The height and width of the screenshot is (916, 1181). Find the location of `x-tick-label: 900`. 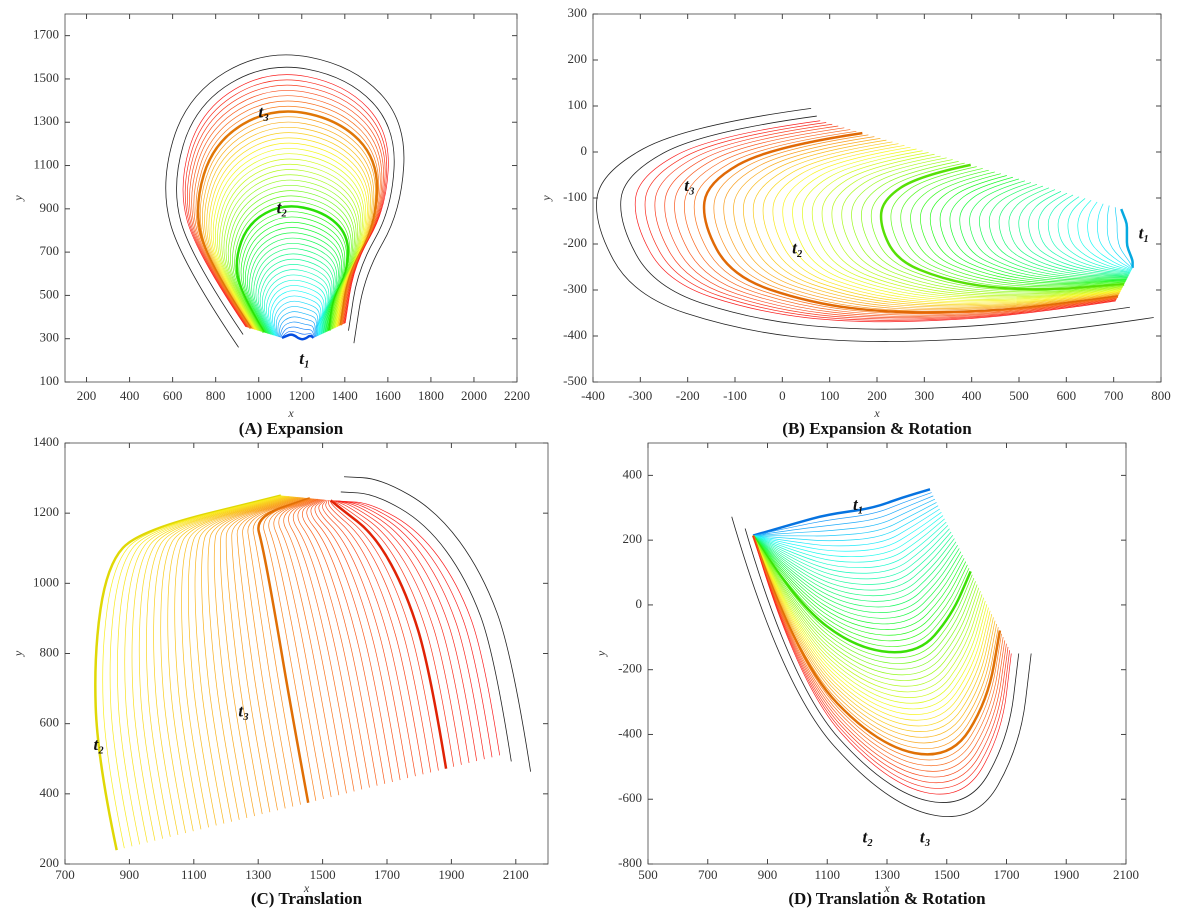

x-tick-label: 900 is located at coordinates (130, 874).